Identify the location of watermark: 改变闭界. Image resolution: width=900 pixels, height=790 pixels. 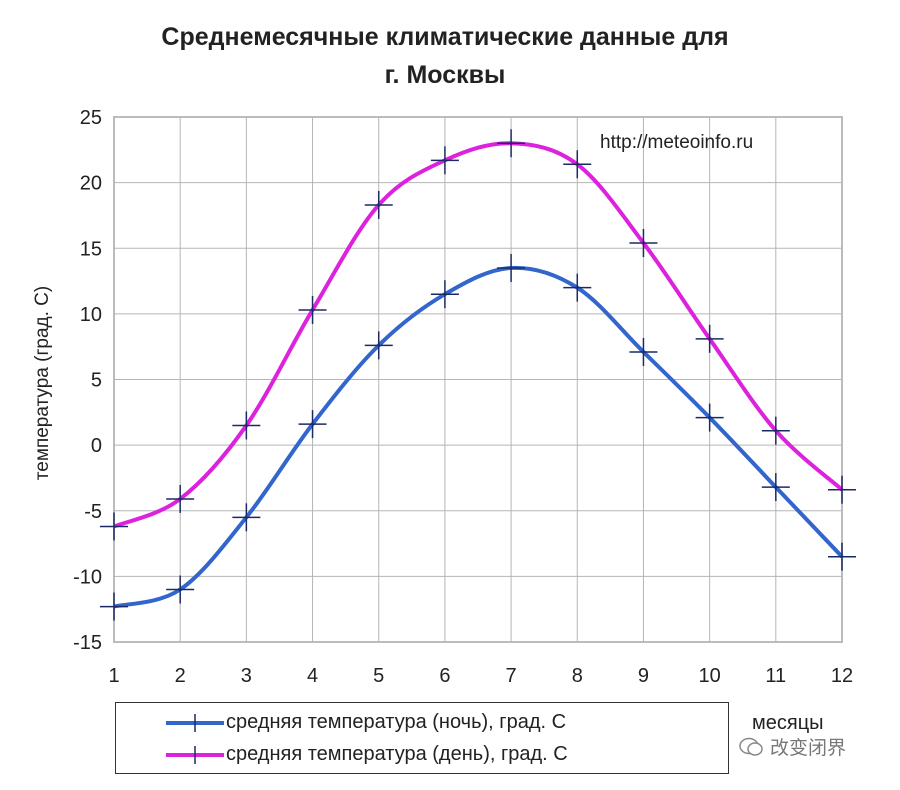
(792, 746).